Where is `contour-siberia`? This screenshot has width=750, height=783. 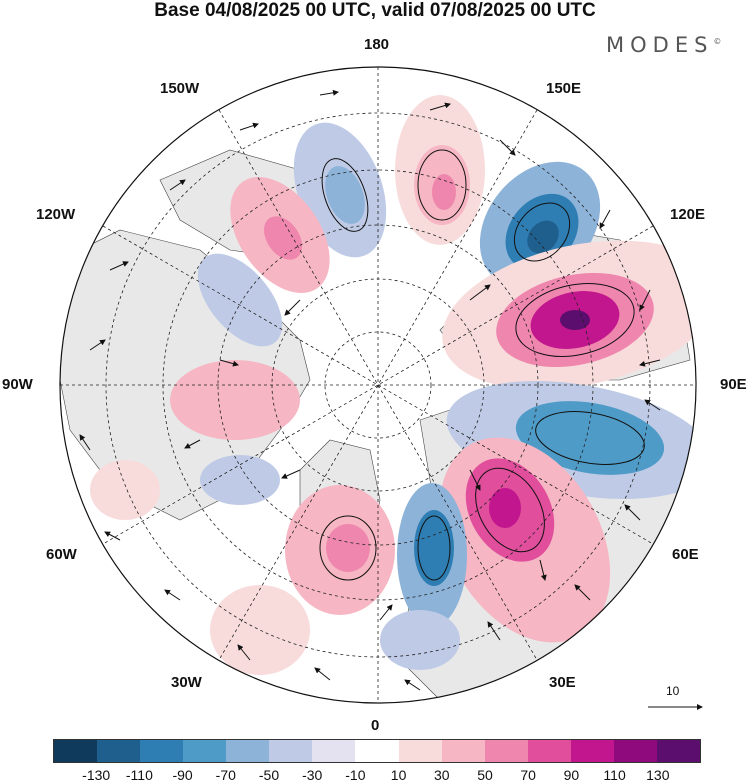
contour-siberia is located at coordinates (575, 320).